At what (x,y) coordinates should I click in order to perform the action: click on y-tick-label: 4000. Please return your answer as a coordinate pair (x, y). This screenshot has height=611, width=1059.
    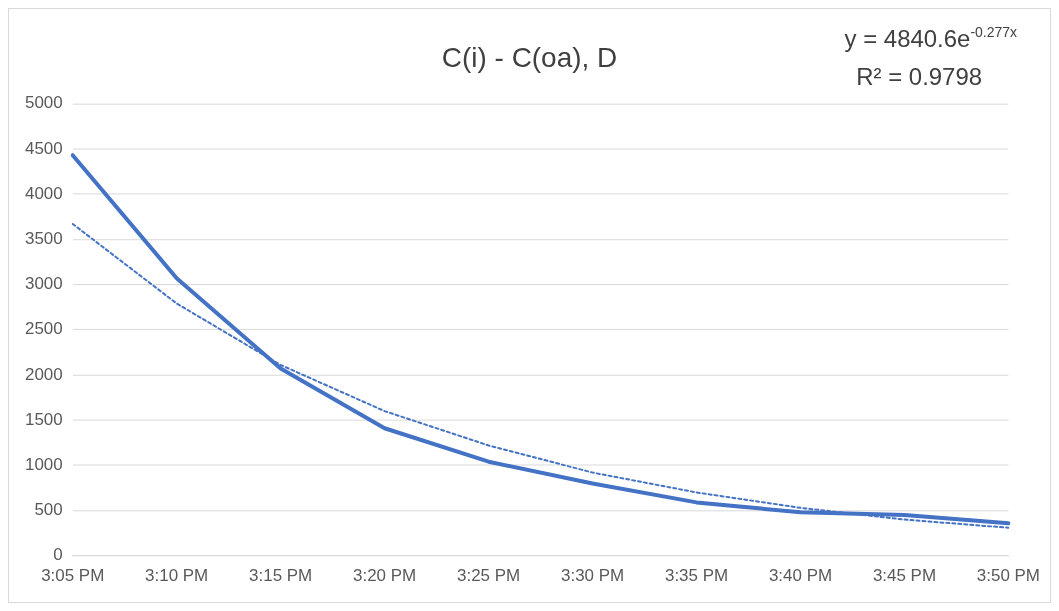
    Looking at the image, I should click on (44, 193).